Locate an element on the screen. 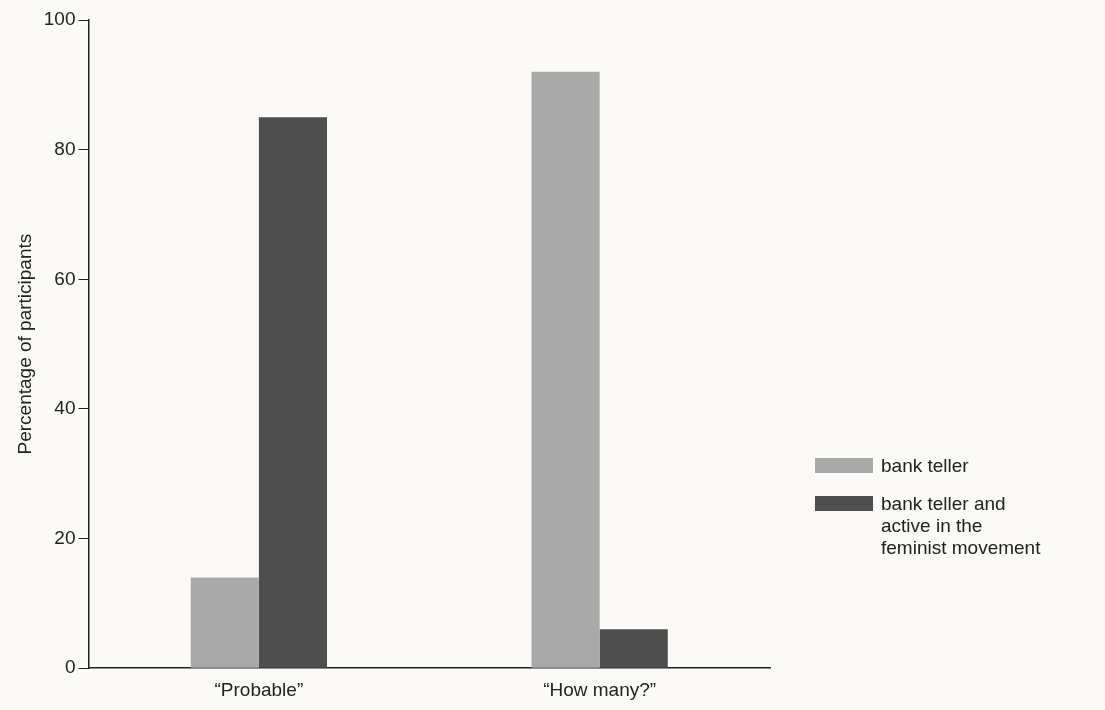 The image size is (1105, 710). legend-label: bank teller and active in the feminist movement is located at coordinates (961, 526).